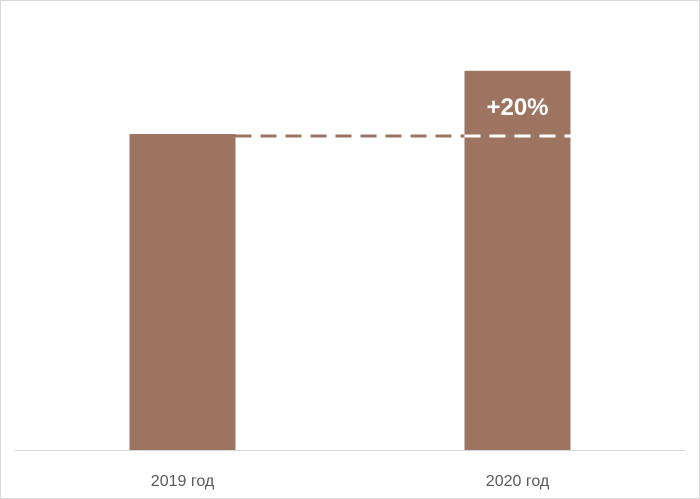  What do you see at coordinates (517, 107) in the screenshot?
I see `growth-annotation: +20%` at bounding box center [517, 107].